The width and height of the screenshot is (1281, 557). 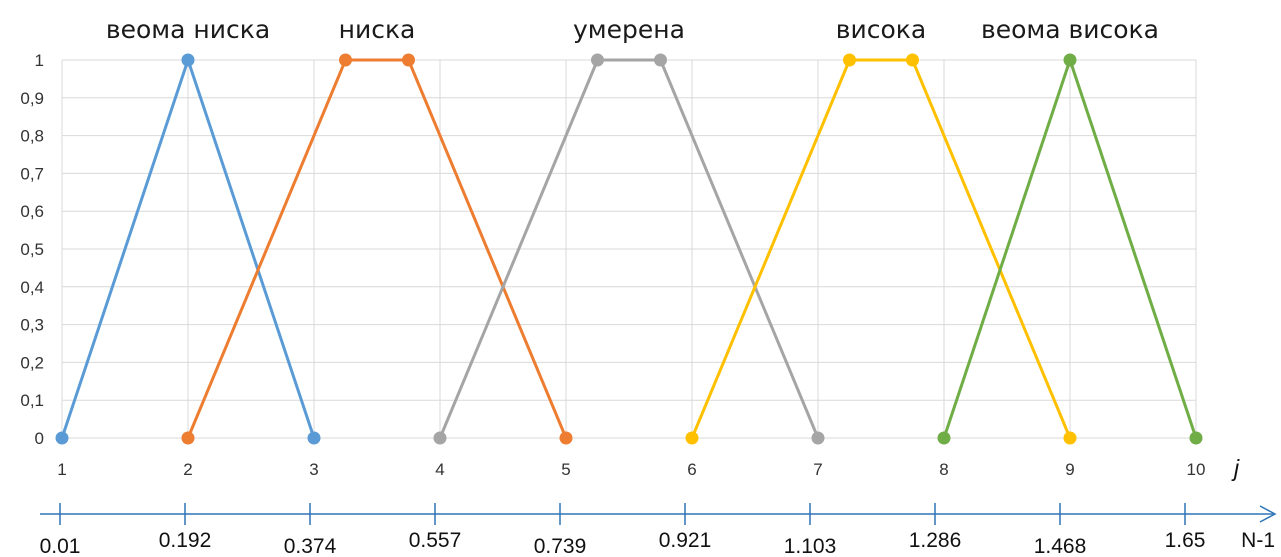 I want to click on secondary-tick-label: 0.557, so click(x=435, y=540).